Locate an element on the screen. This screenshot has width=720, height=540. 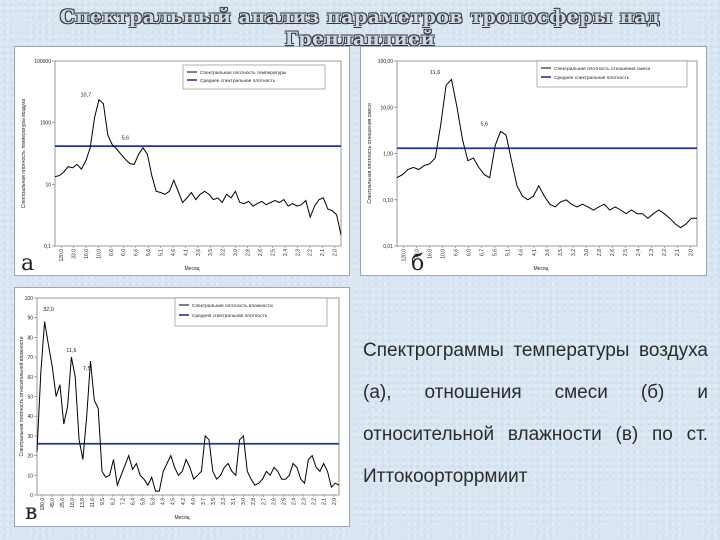
legend-entry: Спектральная плотность температуры is located at coordinates (243, 73).